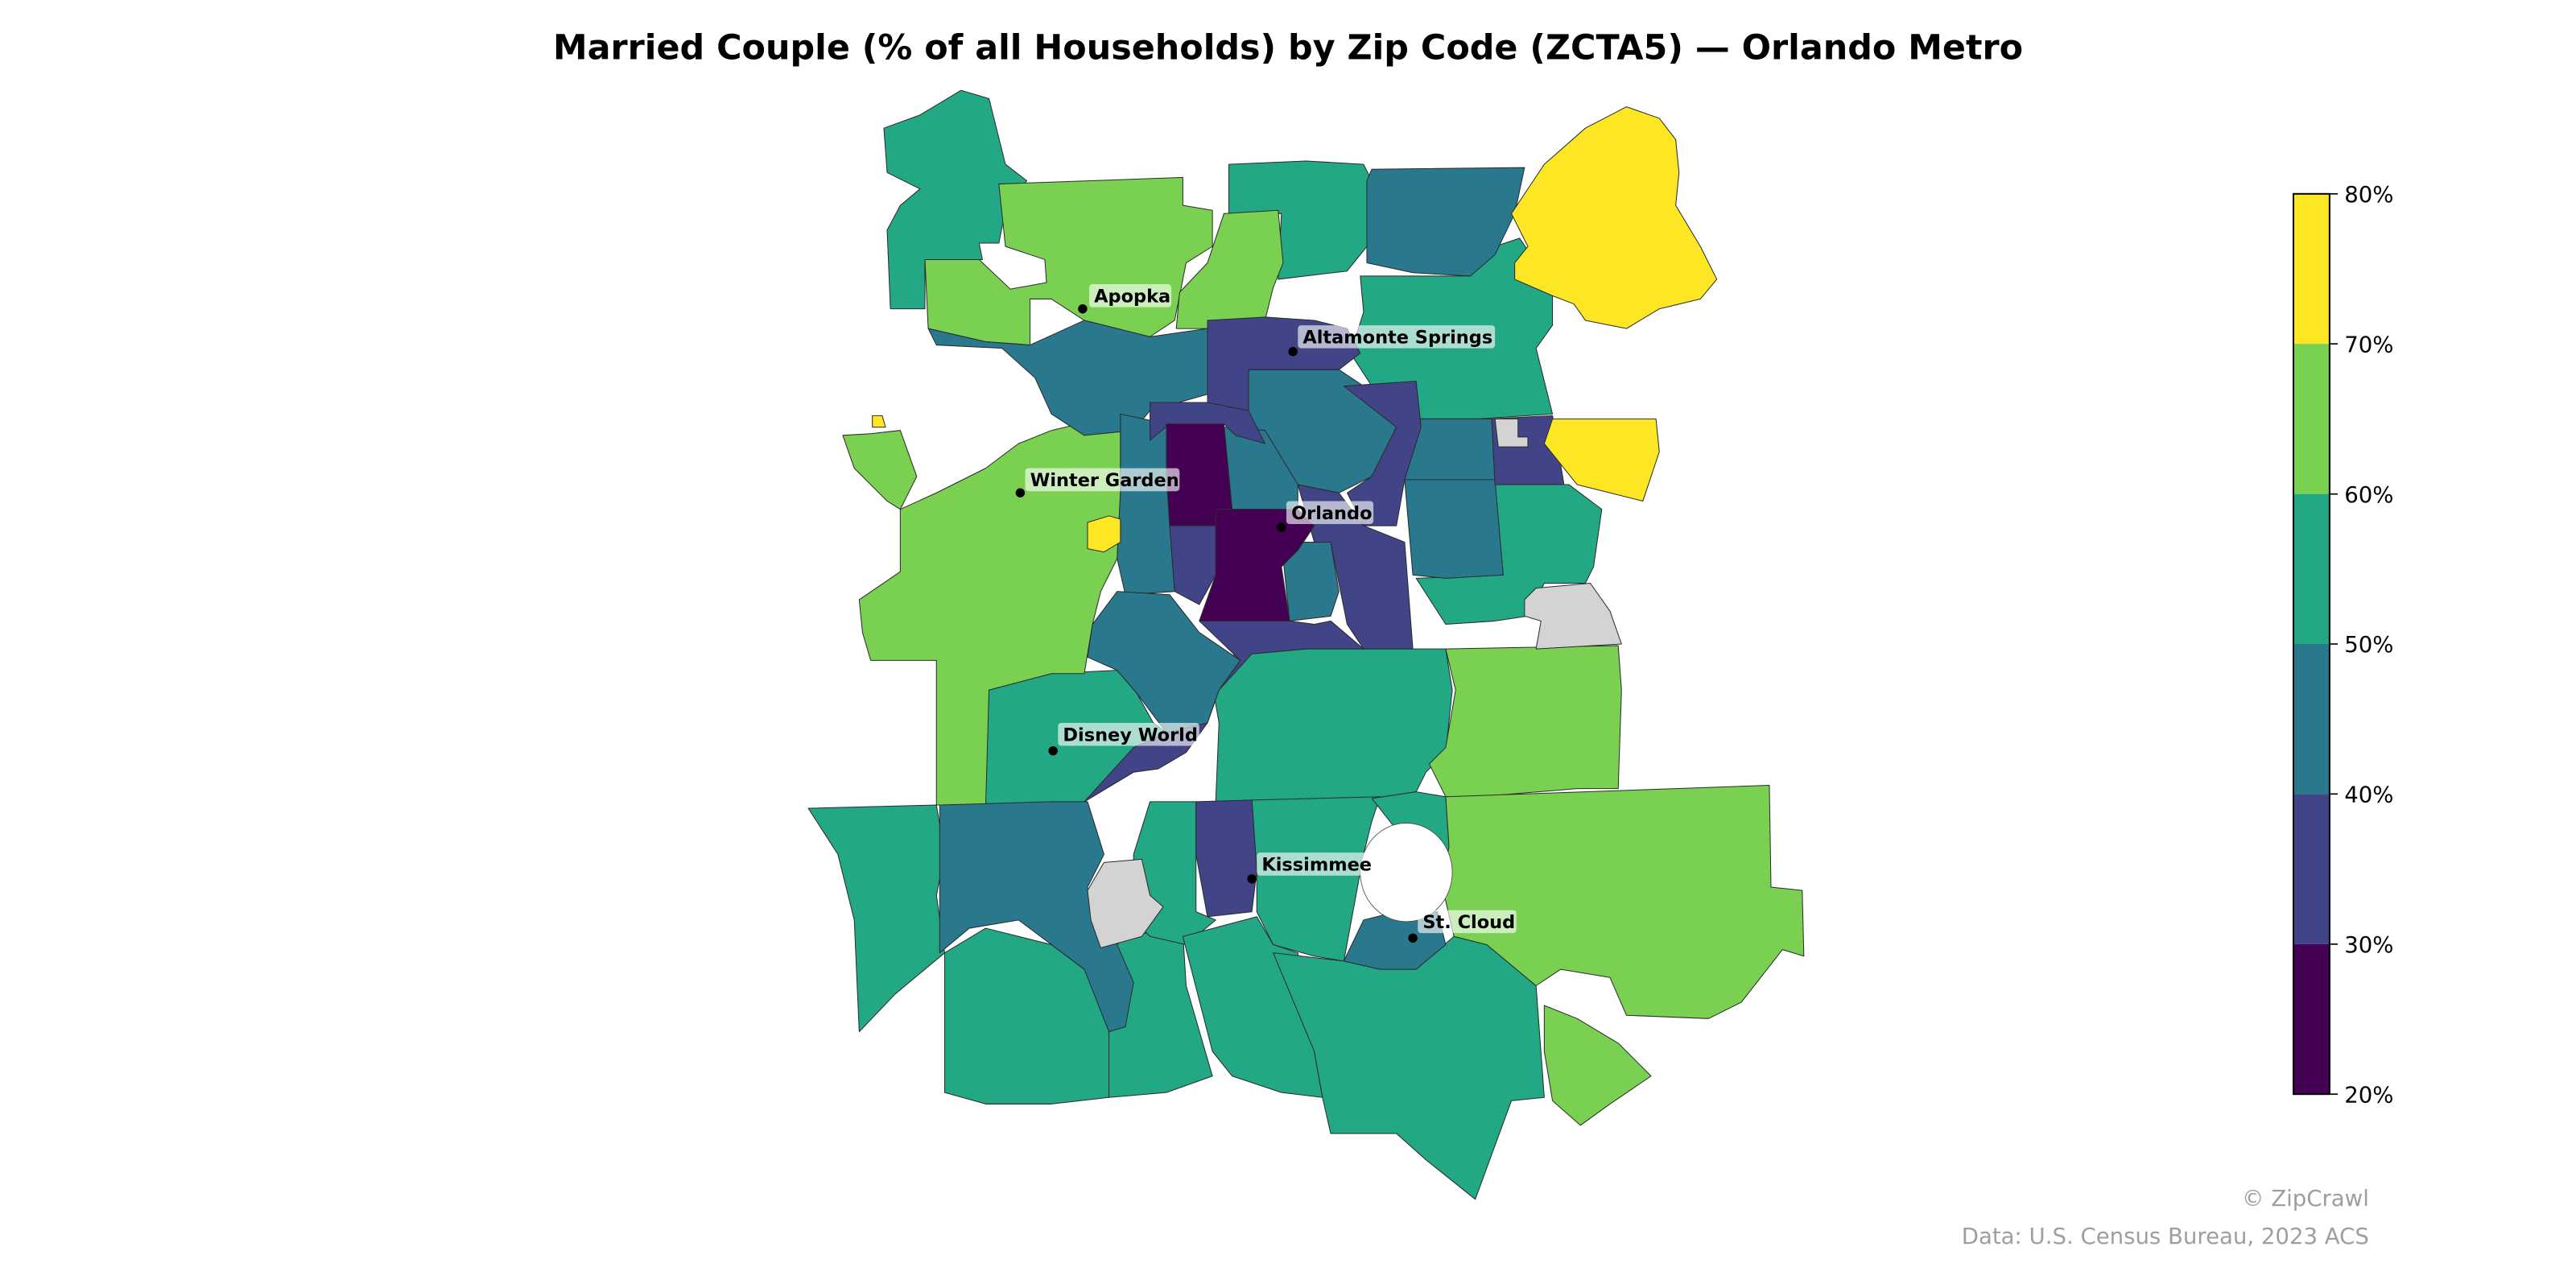 The image size is (2576, 1288). What do you see at coordinates (2368, 195) in the screenshot?
I see `colorbar-tick-label: 80%` at bounding box center [2368, 195].